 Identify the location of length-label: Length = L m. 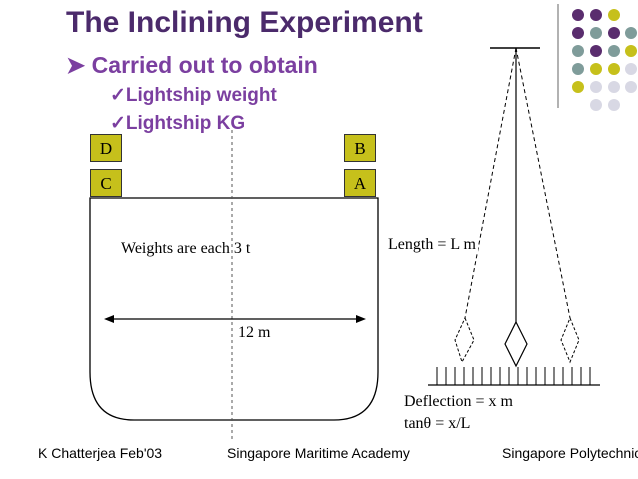
(433, 245).